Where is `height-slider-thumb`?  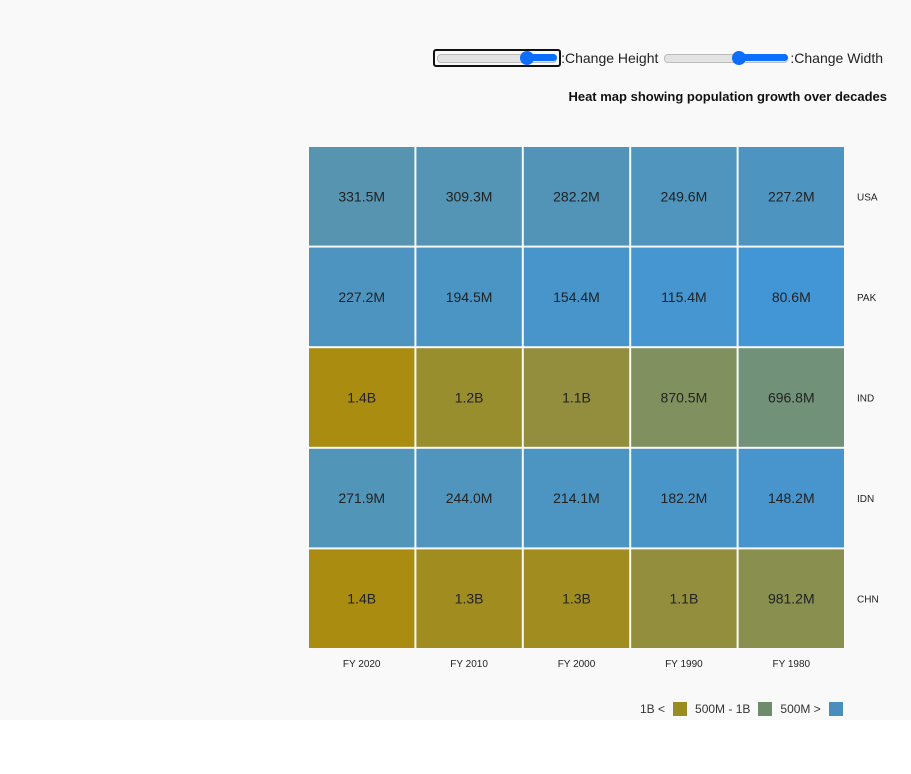 height-slider-thumb is located at coordinates (527, 58).